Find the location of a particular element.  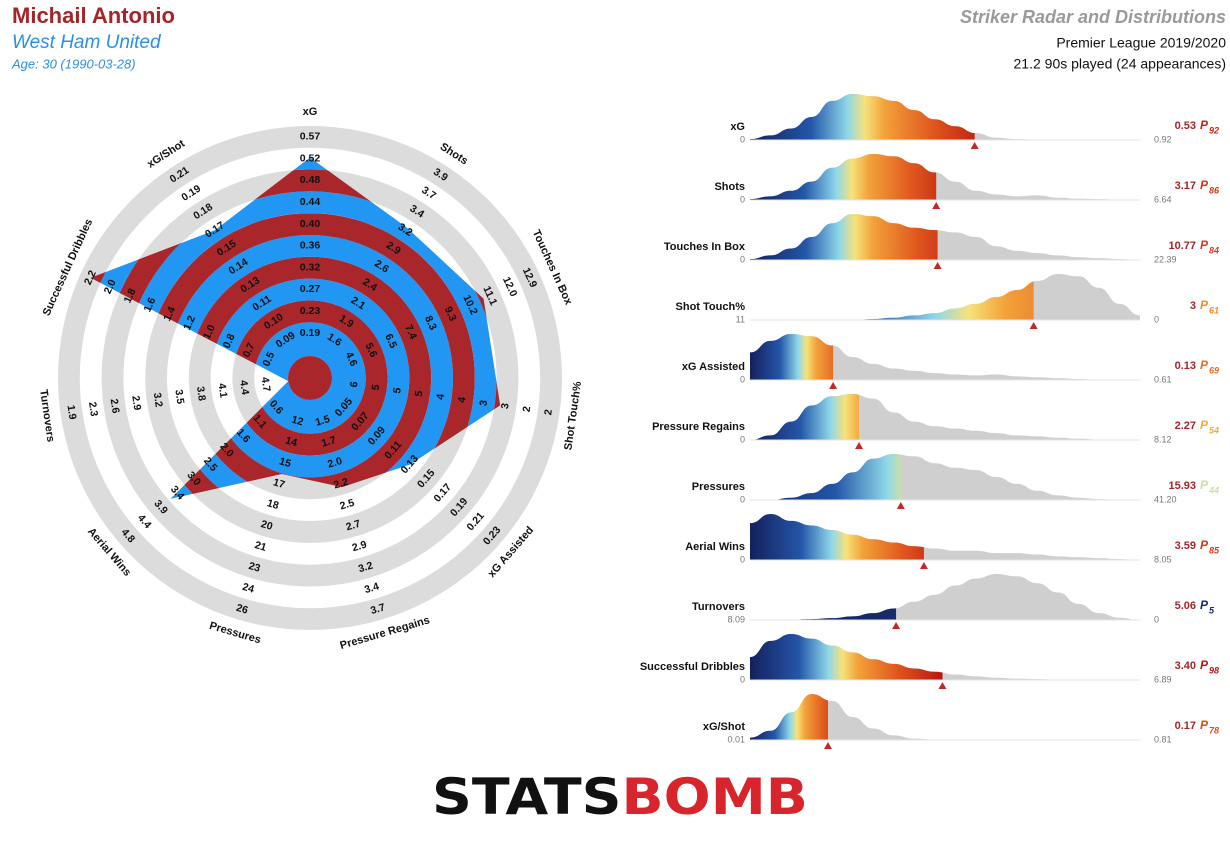

radar-tick-label: 4.1 is located at coordinates (223, 390).